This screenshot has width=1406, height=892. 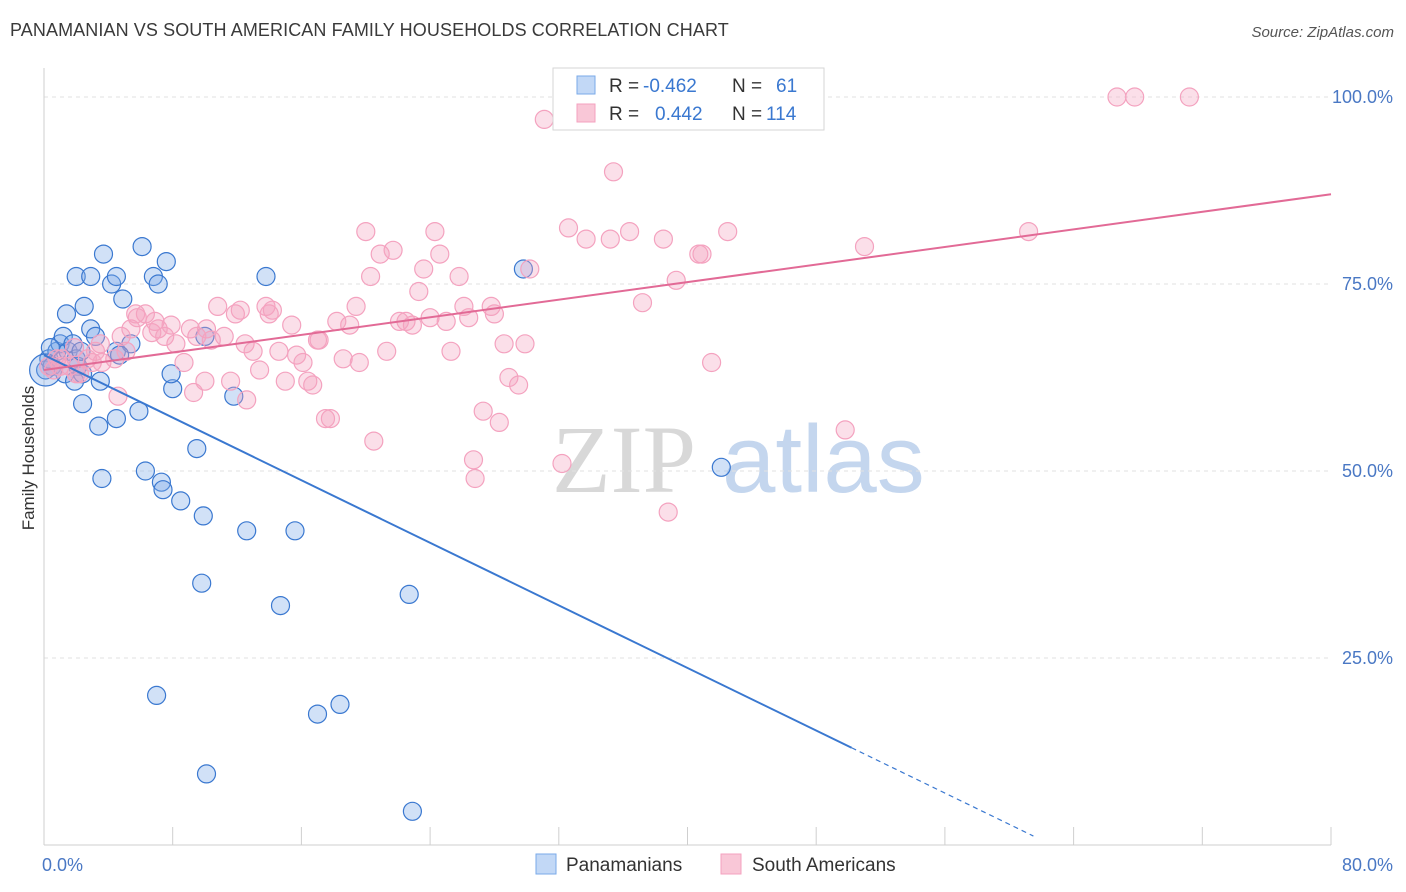 What do you see at coordinates (747, 86) in the screenshot?
I see `legend-n-label-a: N =` at bounding box center [747, 86].